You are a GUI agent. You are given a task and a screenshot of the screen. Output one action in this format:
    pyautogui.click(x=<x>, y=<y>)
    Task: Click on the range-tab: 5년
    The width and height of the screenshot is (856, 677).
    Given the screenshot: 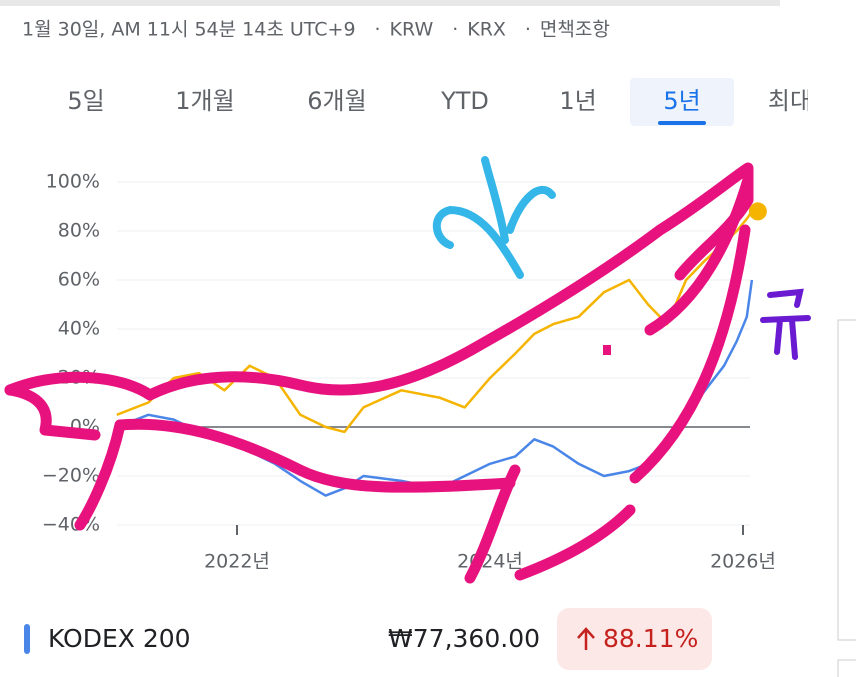 What is the action you would take?
    pyautogui.click(x=681, y=101)
    